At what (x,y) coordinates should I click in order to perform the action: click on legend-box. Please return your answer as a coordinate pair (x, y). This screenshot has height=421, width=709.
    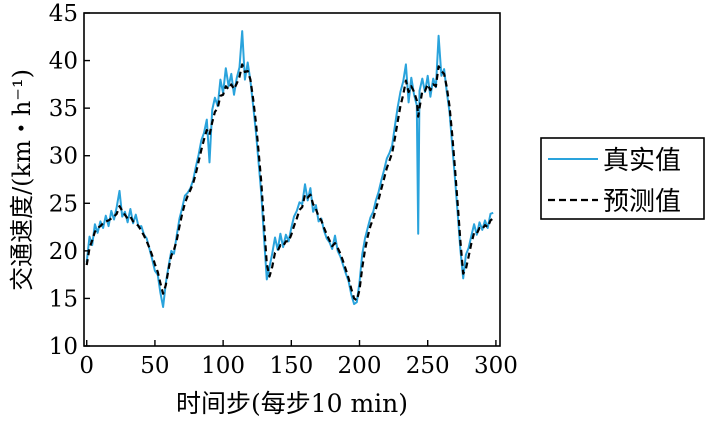
    Looking at the image, I should click on (622, 178).